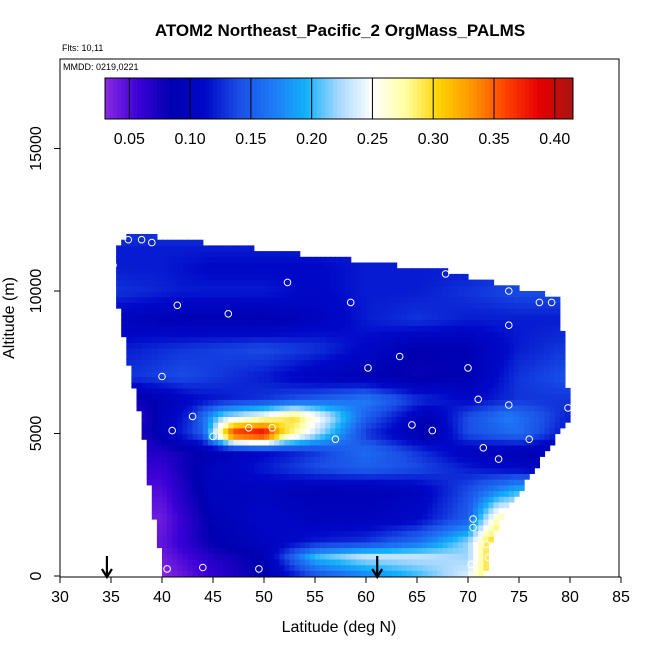 Image resolution: width=650 pixels, height=650 pixels. I want to click on observation-point, so click(350, 302).